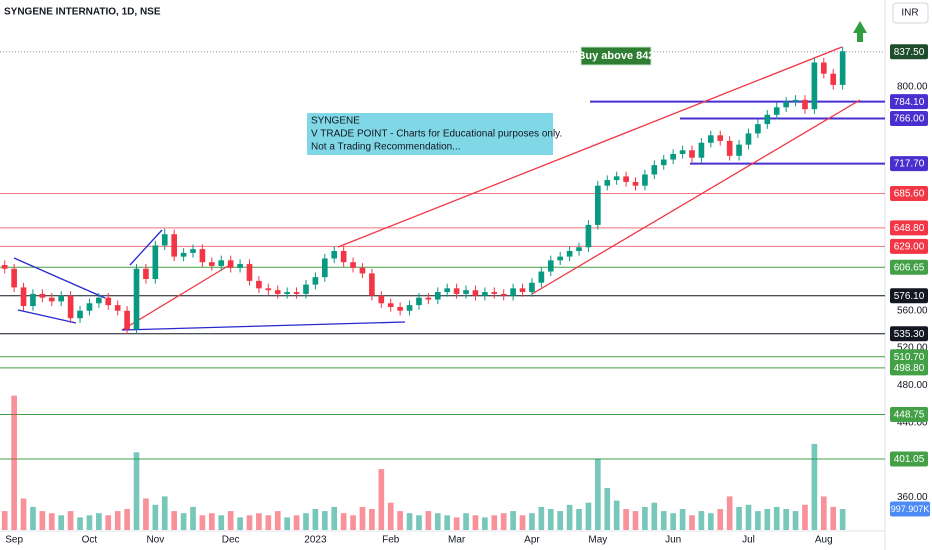 This screenshot has height=550, width=932. What do you see at coordinates (909, 357) in the screenshot?
I see `level-label: 510.70` at bounding box center [909, 357].